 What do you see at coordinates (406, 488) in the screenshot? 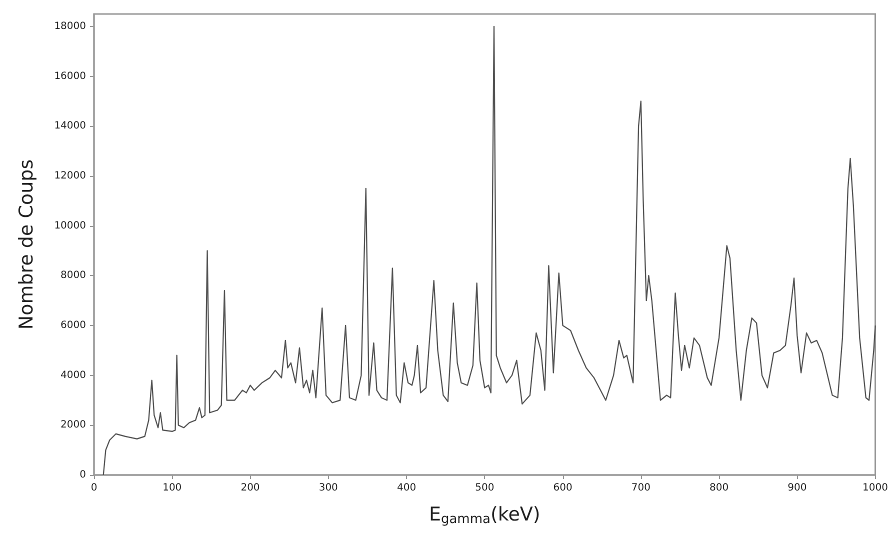
I see `x-tick-label: 400` at bounding box center [406, 488].